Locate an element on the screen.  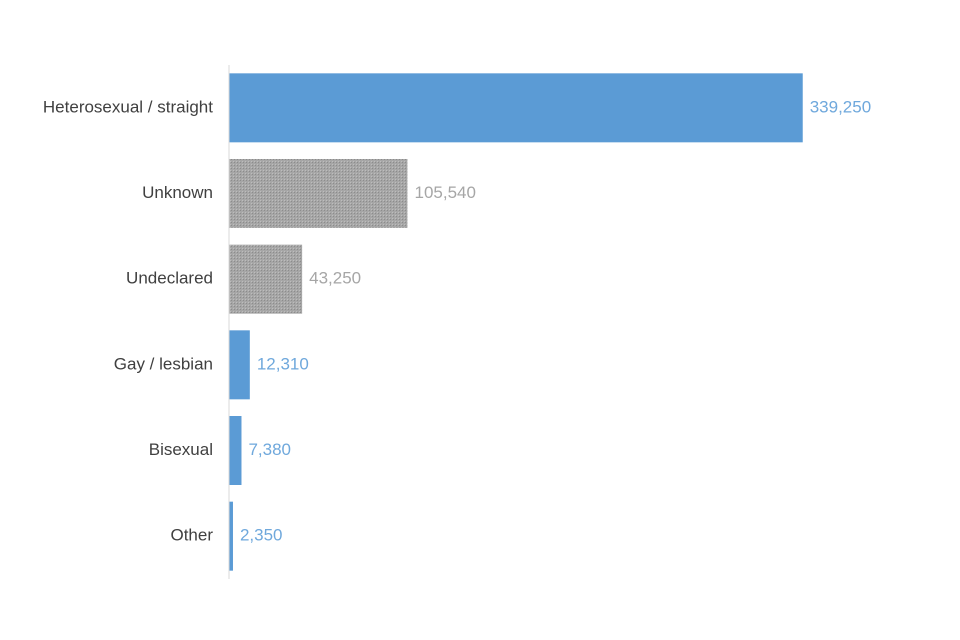
value-label: 339,250 is located at coordinates (840, 106).